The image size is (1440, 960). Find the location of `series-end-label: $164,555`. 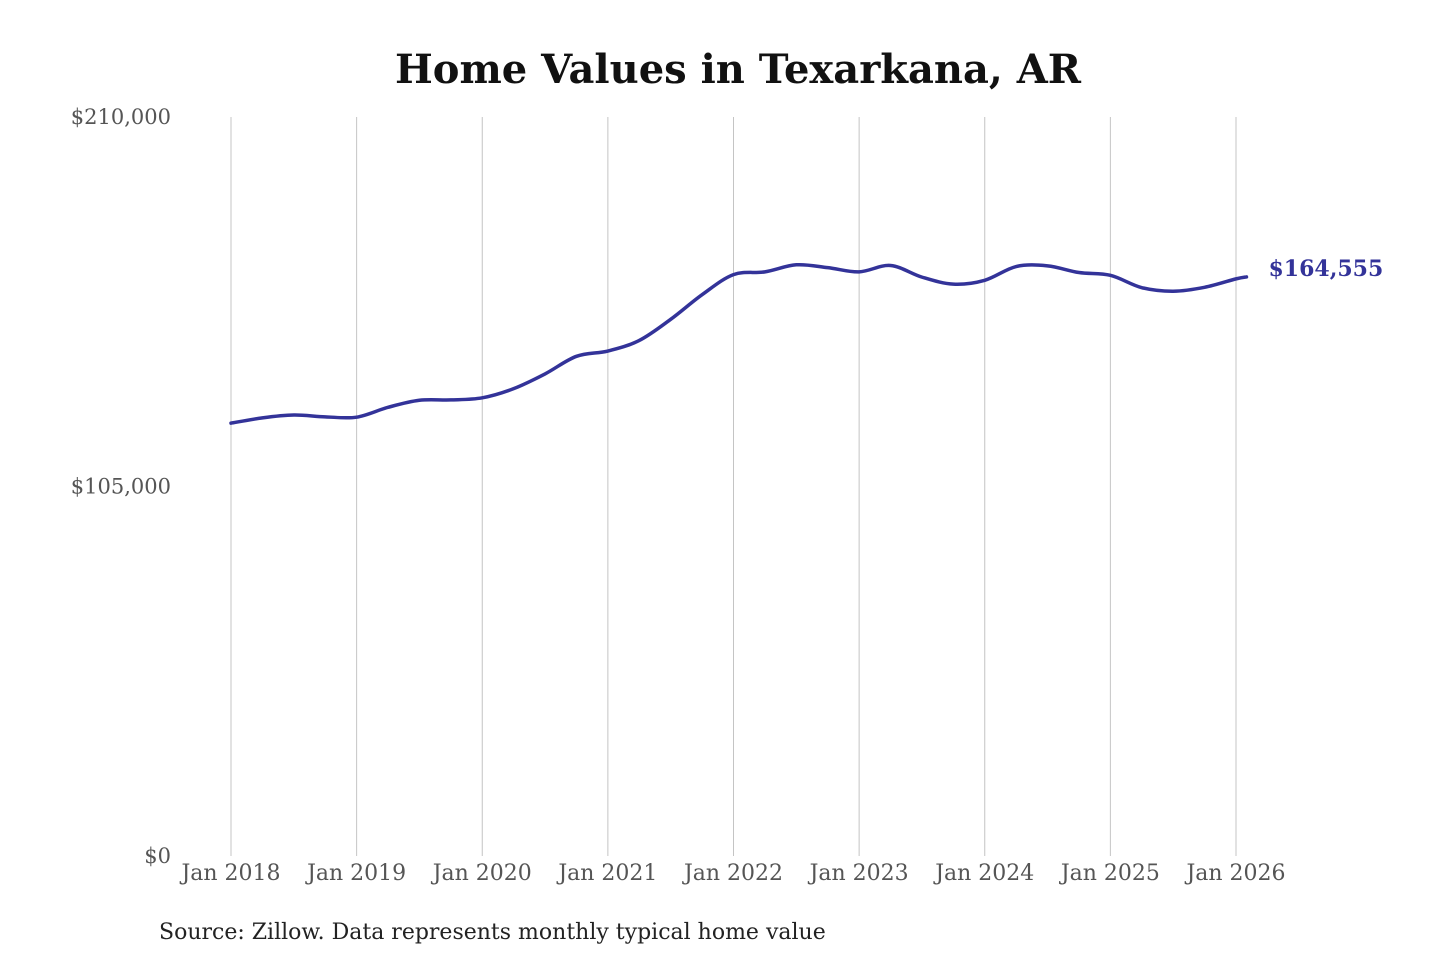

series-end-label: $164,555 is located at coordinates (1325, 269).